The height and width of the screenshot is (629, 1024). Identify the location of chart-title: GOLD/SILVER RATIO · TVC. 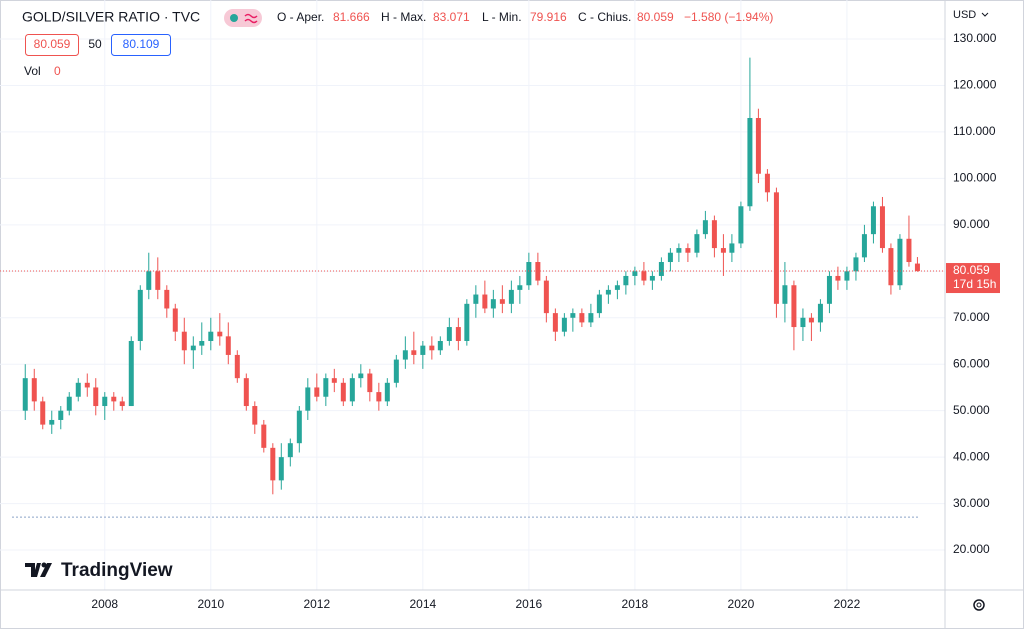
(111, 17).